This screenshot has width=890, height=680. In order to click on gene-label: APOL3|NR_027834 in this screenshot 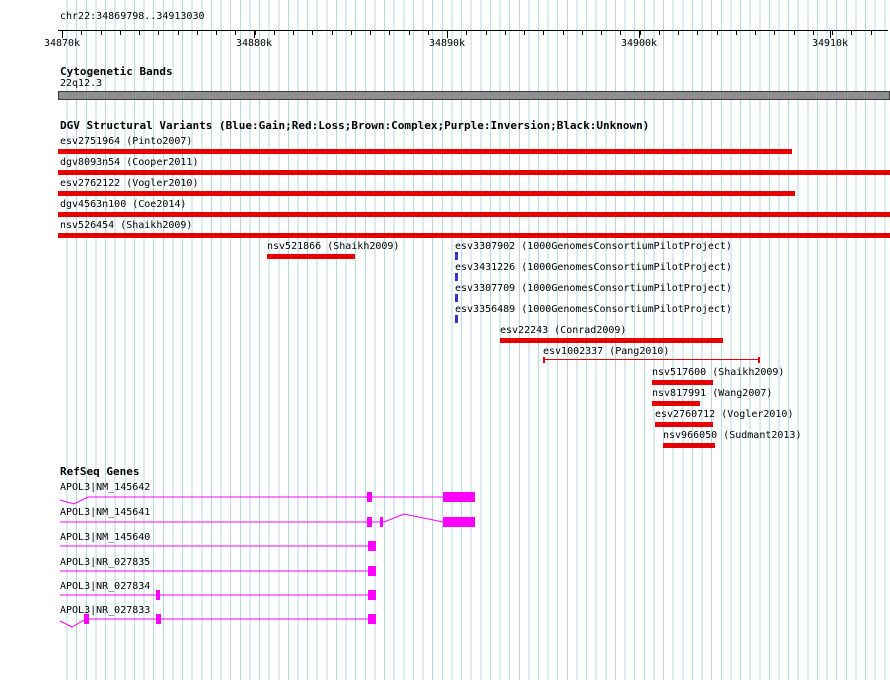, I will do `click(105, 586)`.